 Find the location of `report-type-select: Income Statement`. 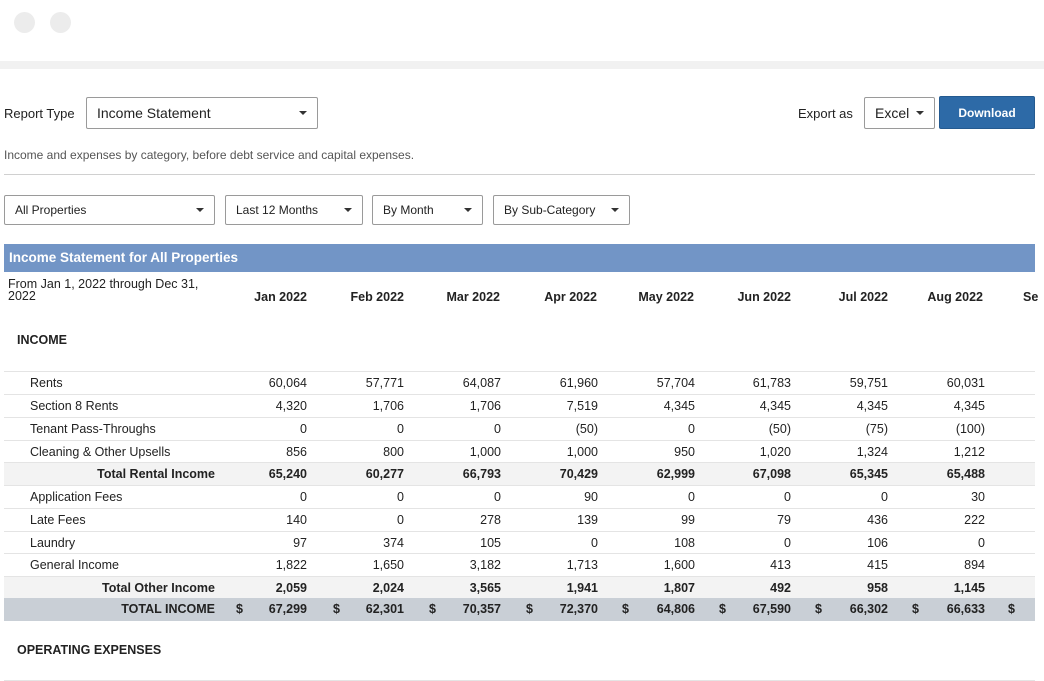

report-type-select: Income Statement is located at coordinates (202, 113).